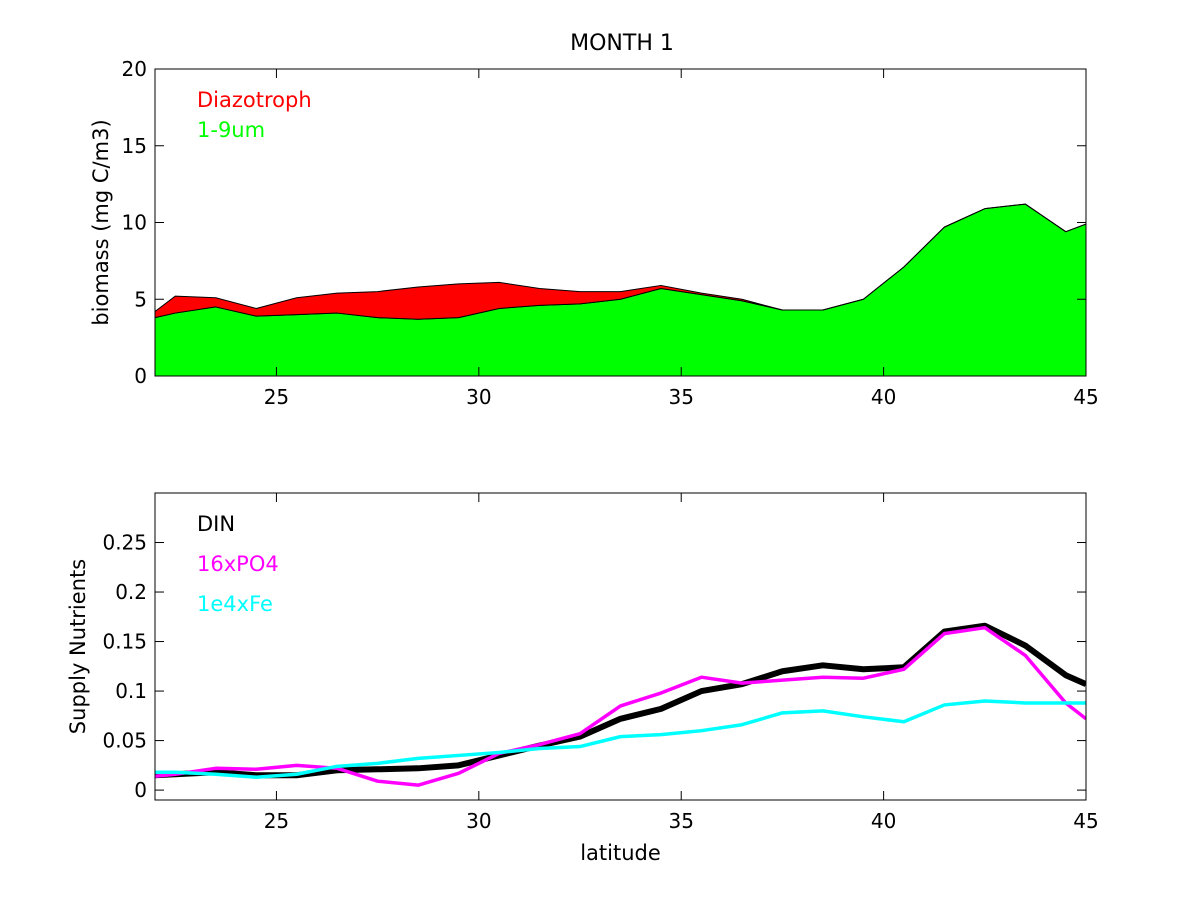  I want to click on biomass-ylabel: biomass (mg C/m3), so click(101, 222).